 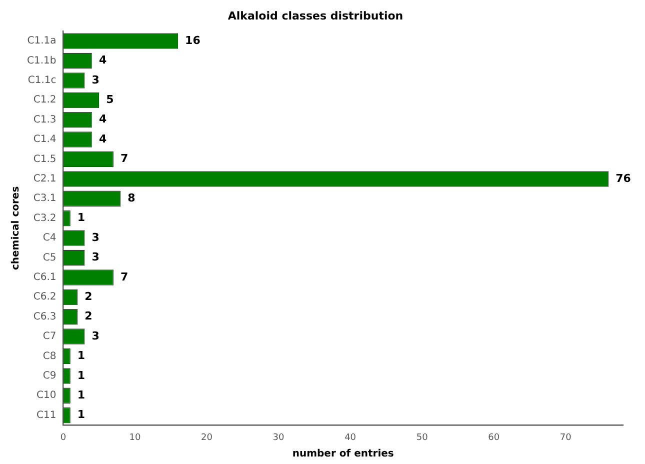 What do you see at coordinates (207, 437) in the screenshot?
I see `x-tick-label: 20` at bounding box center [207, 437].